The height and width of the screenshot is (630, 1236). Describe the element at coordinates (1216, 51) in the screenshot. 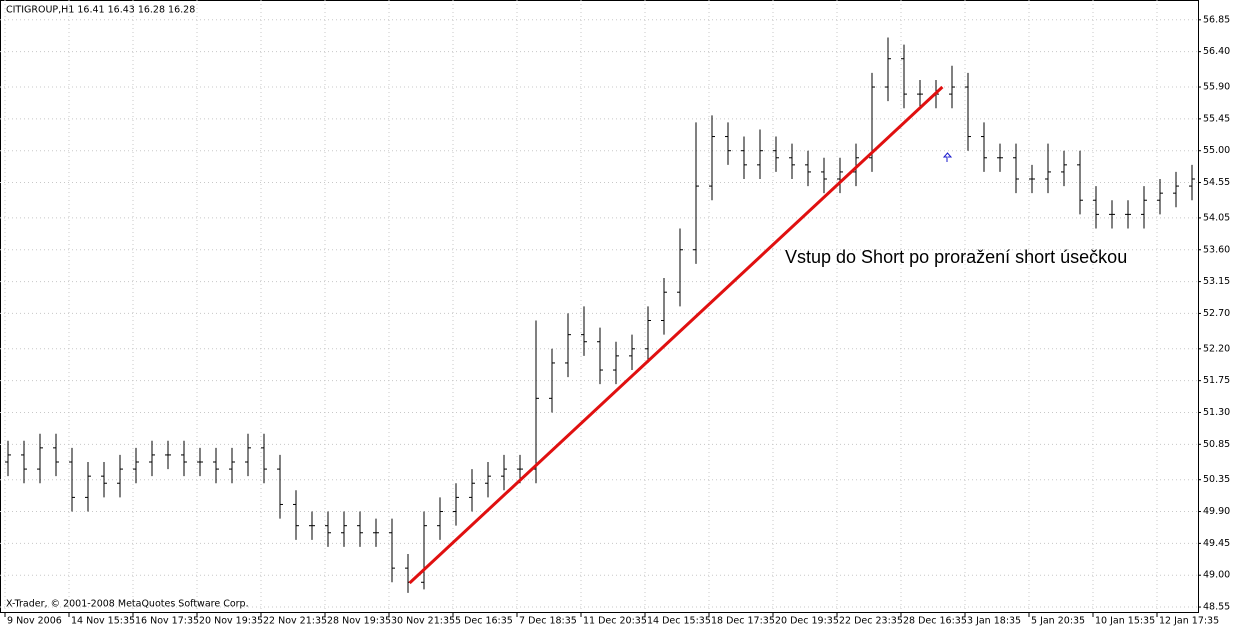

I see `y-tick-label: 56.40` at that location.